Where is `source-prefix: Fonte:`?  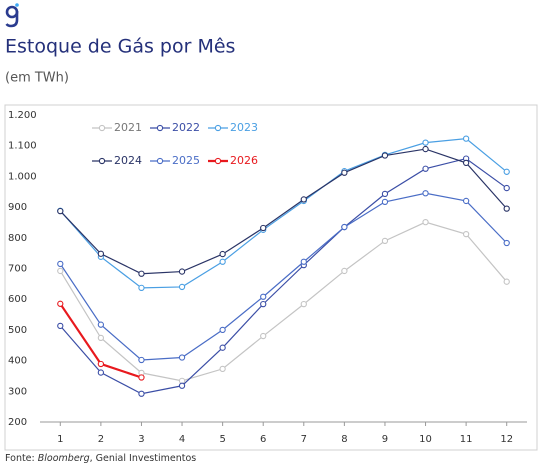 source-prefix: Fonte: is located at coordinates (20, 458).